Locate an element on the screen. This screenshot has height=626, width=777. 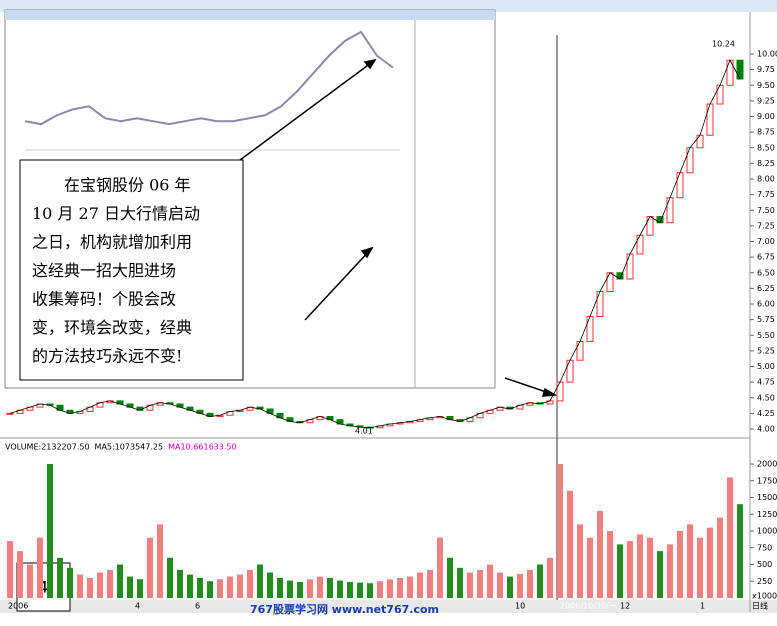
y-tick-label: 8.00 is located at coordinates (766, 179).